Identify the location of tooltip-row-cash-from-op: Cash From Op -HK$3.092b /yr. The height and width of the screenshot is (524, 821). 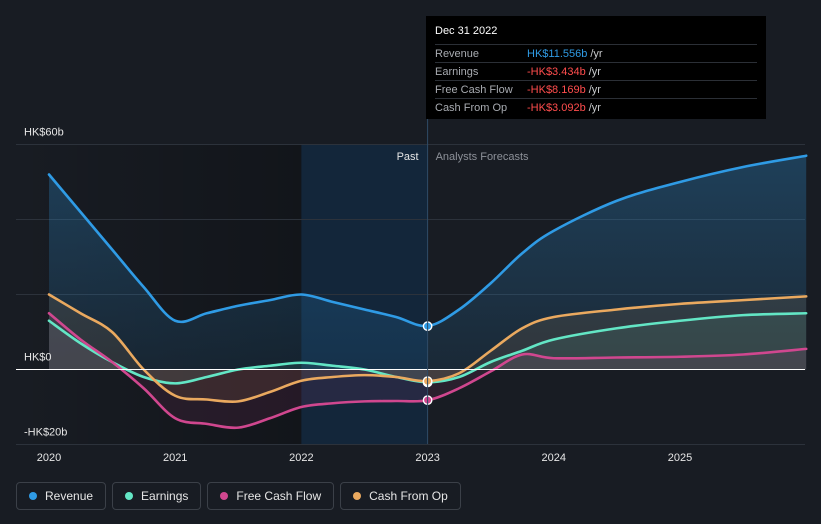
(596, 107).